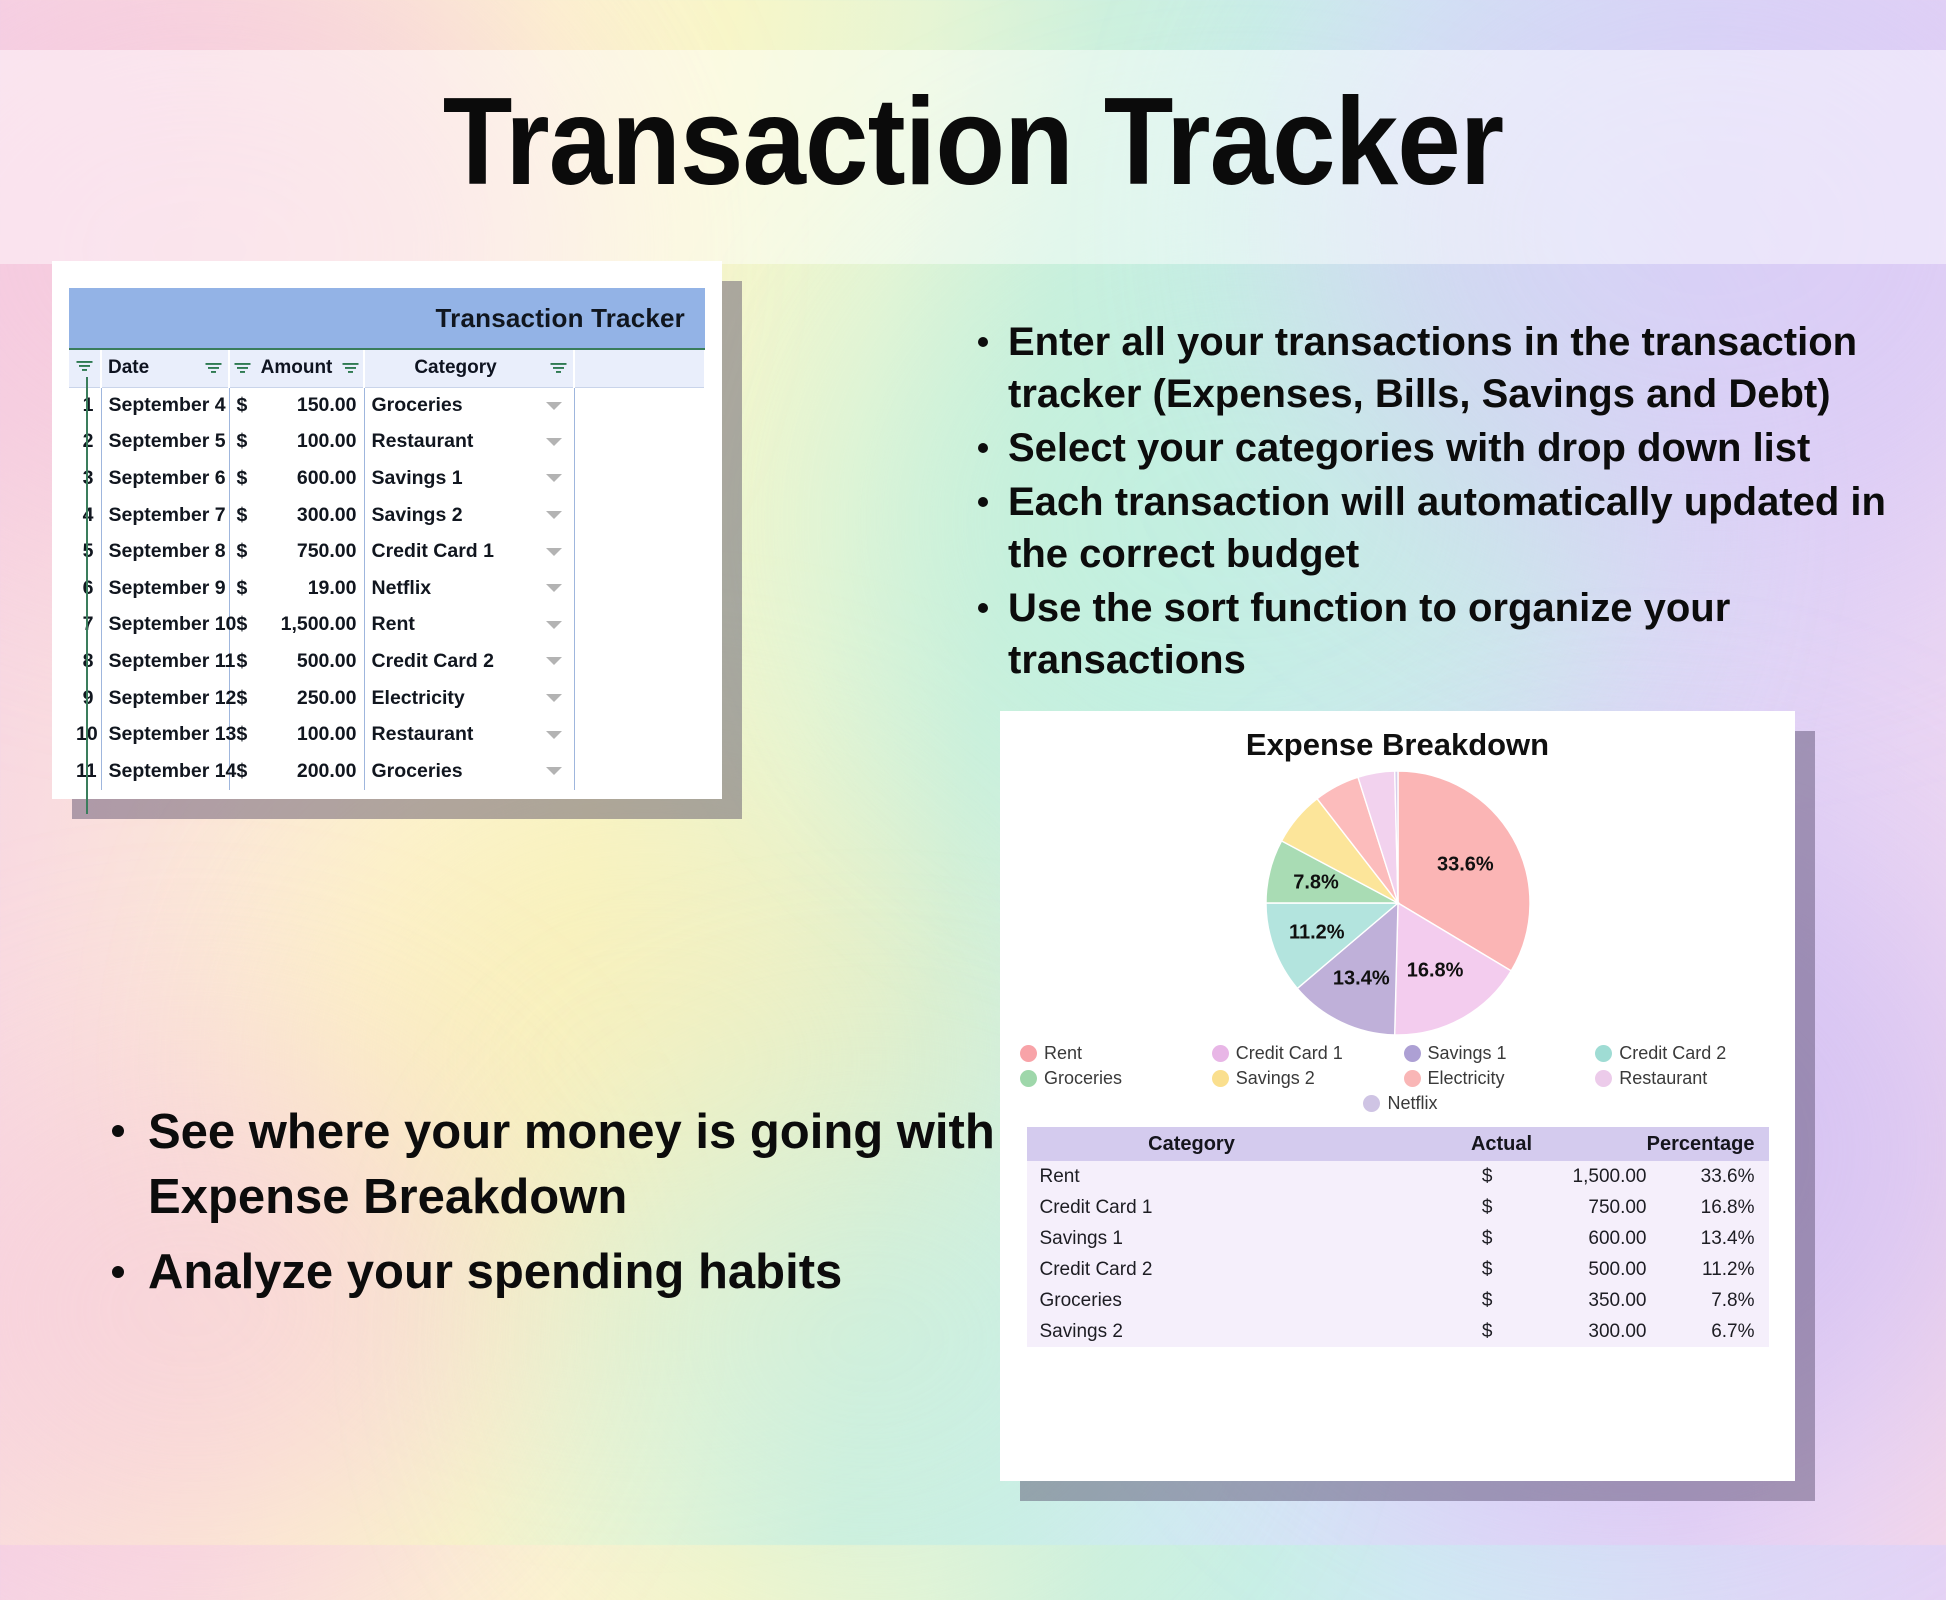  I want to click on table-row: 3 September 6 $600.00 Savings 1, so click(387, 478).